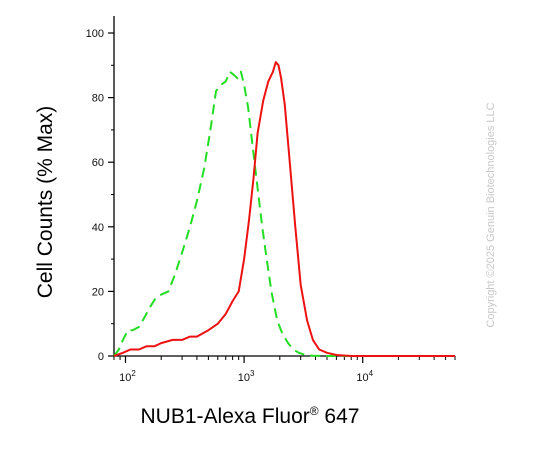 Image resolution: width=553 pixels, height=462 pixels. What do you see at coordinates (100, 189) in the screenshot?
I see `y-axis: 0 20 40 60 80 100` at bounding box center [100, 189].